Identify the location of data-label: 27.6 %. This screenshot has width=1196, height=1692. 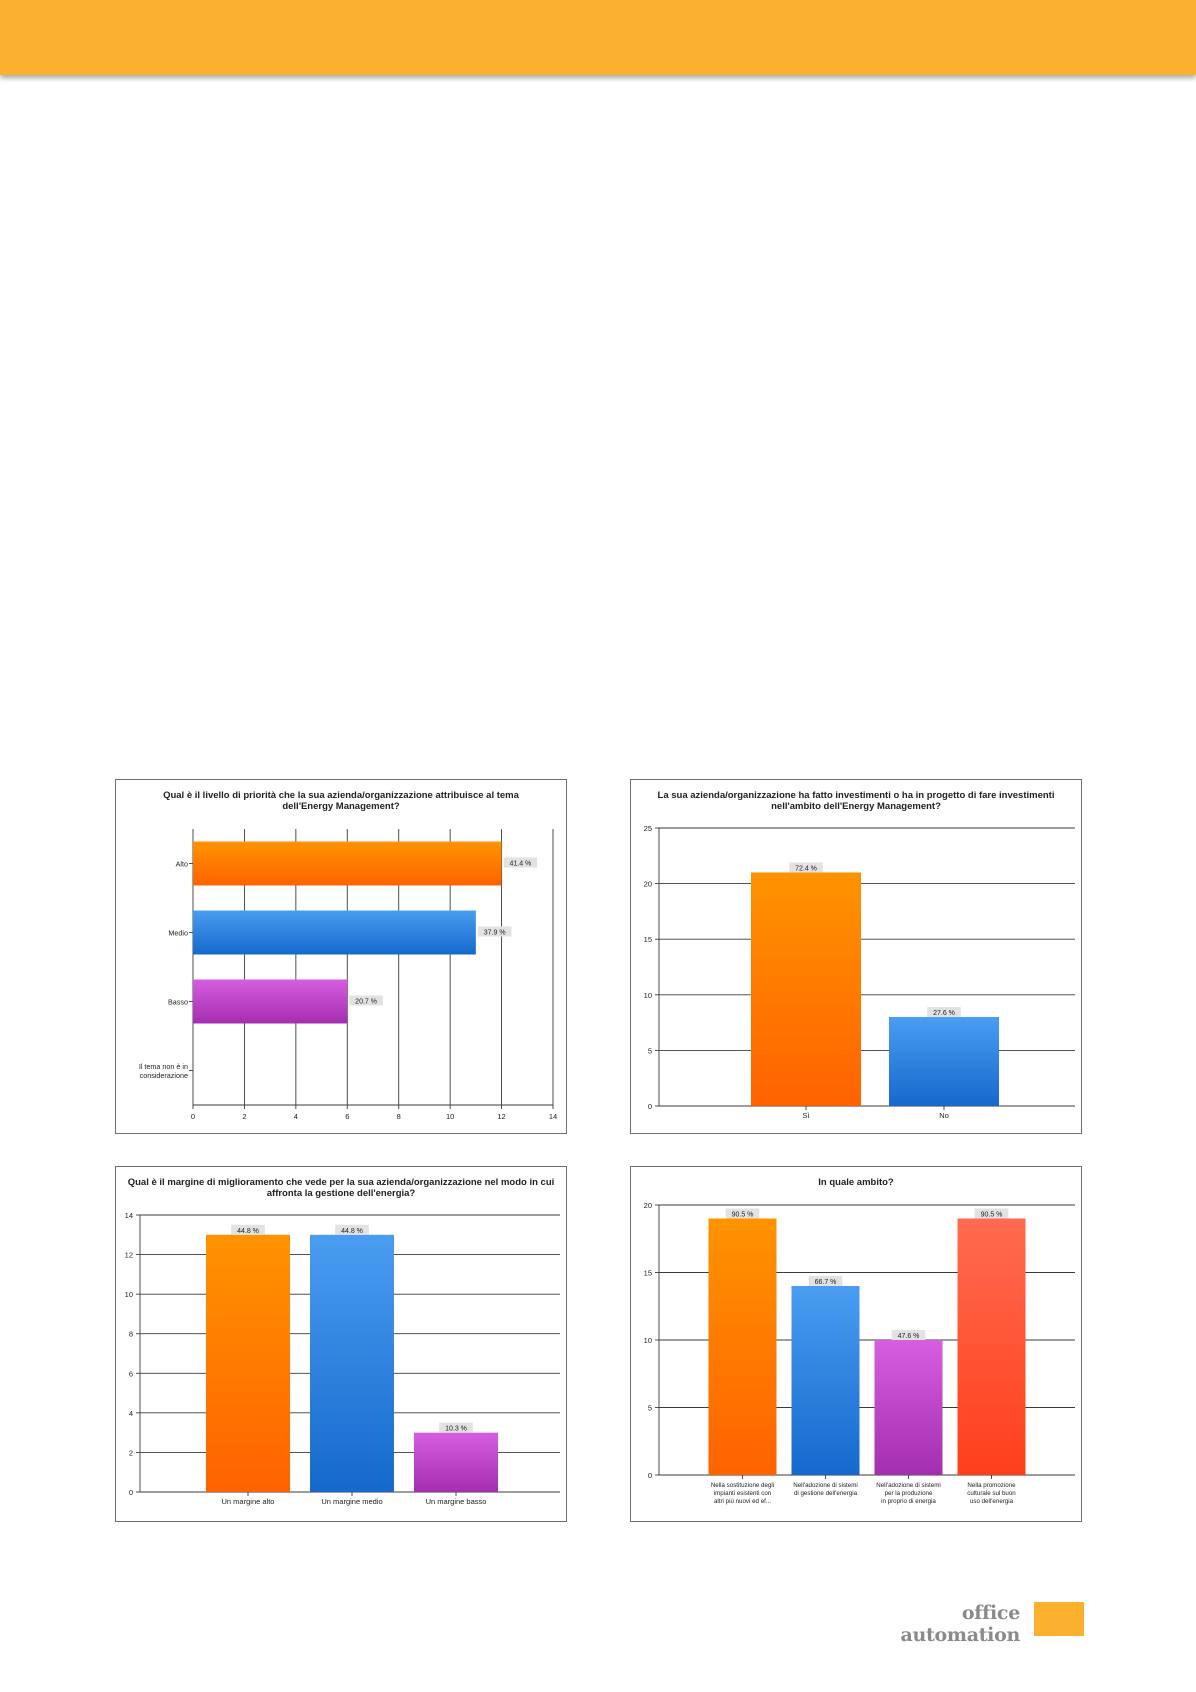
(944, 1013).